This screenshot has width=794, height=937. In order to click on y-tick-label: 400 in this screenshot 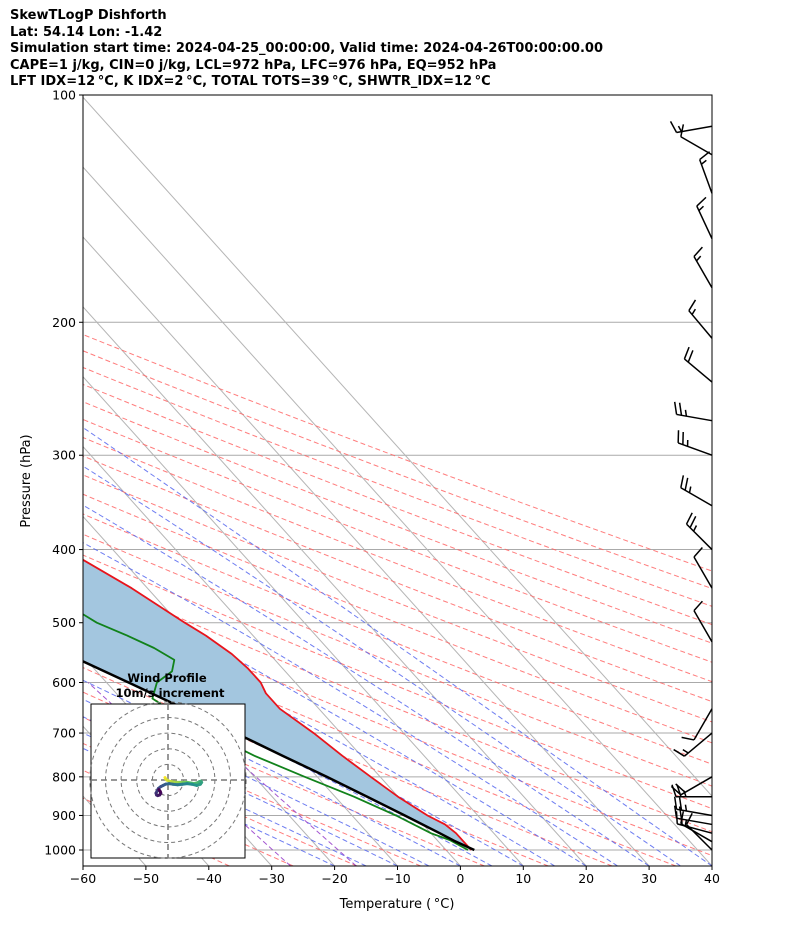, I will do `click(64, 549)`.